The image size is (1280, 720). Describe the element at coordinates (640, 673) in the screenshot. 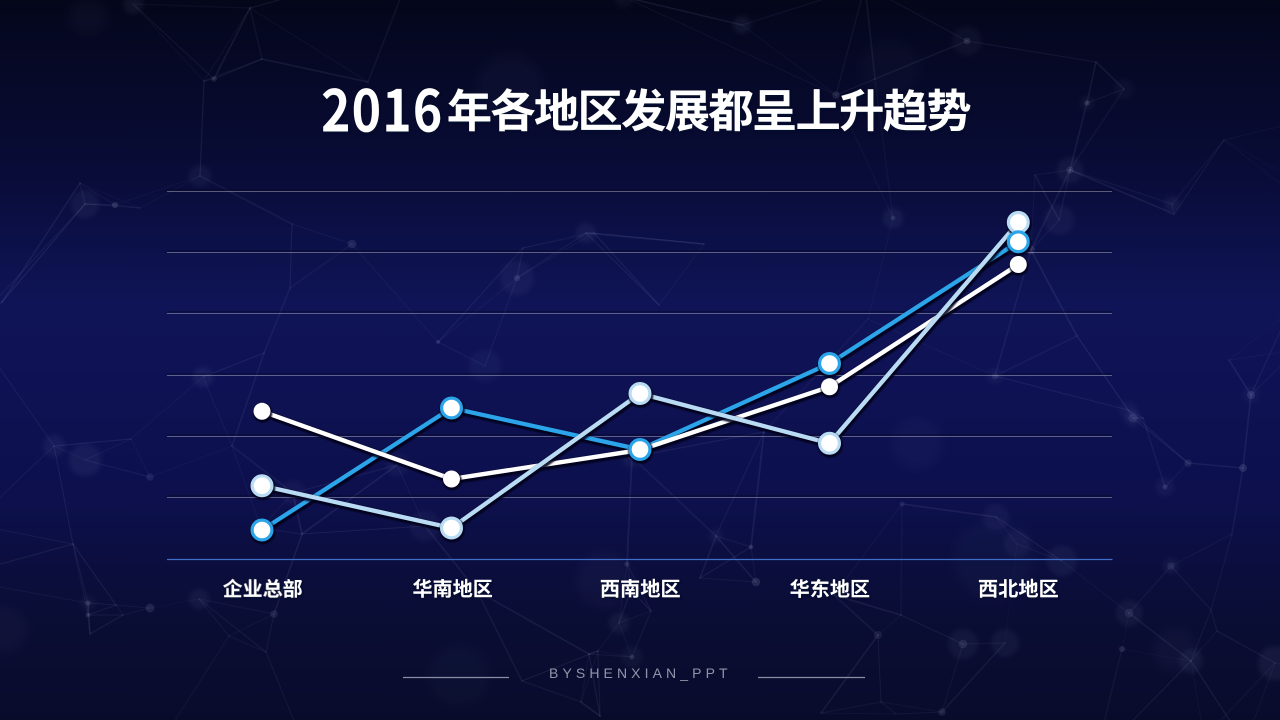

I see `svg-text: BYSHENXIAN_PPT` at that location.